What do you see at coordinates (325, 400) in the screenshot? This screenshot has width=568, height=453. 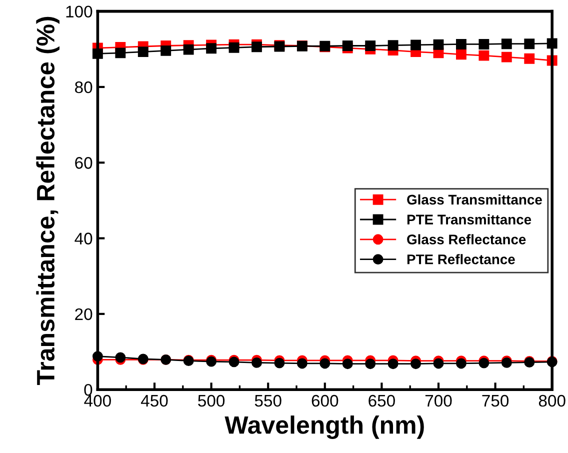 I see `x-tick-label: 600` at bounding box center [325, 400].